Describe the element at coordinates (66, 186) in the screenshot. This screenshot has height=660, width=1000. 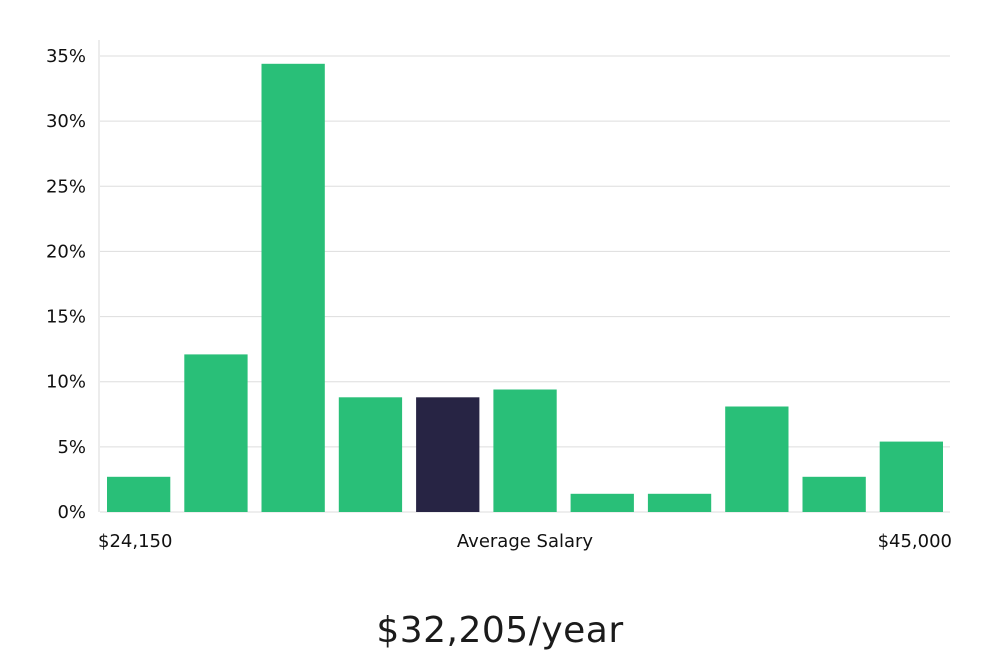
I see `y-tick-label: 25%` at that location.